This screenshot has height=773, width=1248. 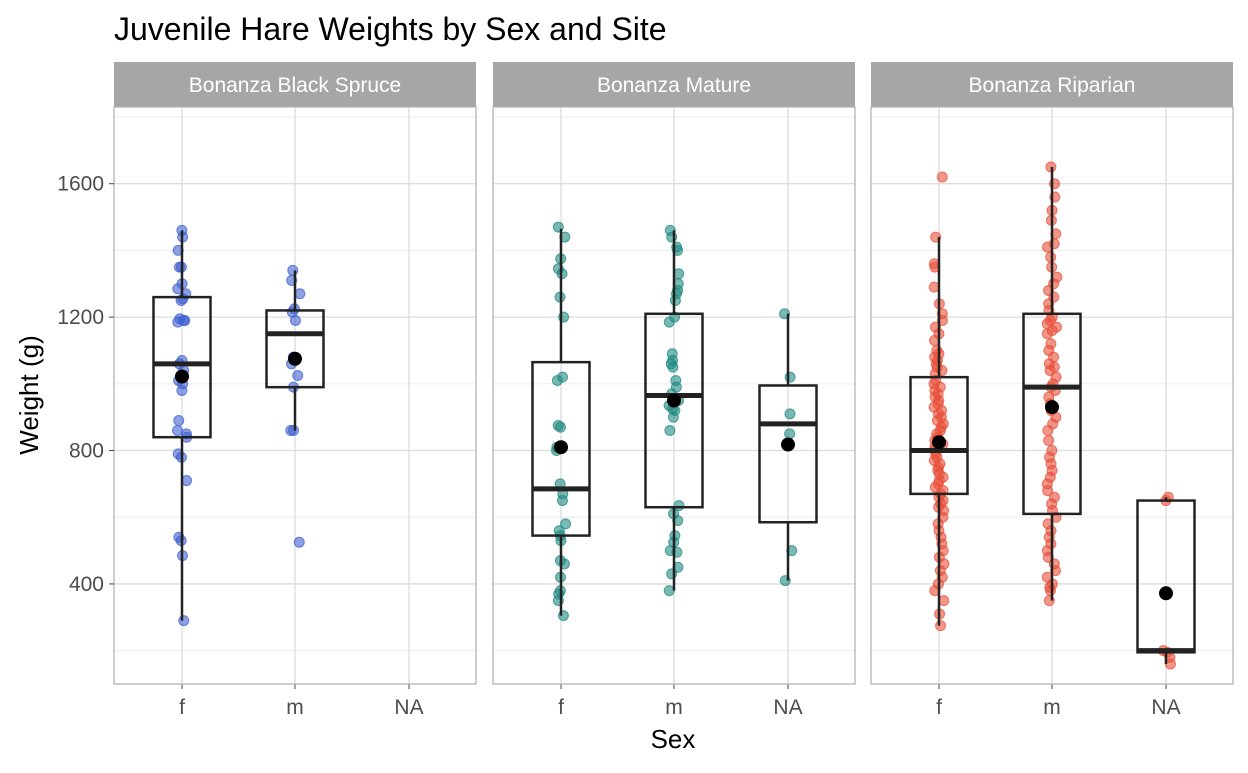 I want to click on facet-strip-label: Bonanza Riparian, so click(x=1052, y=85).